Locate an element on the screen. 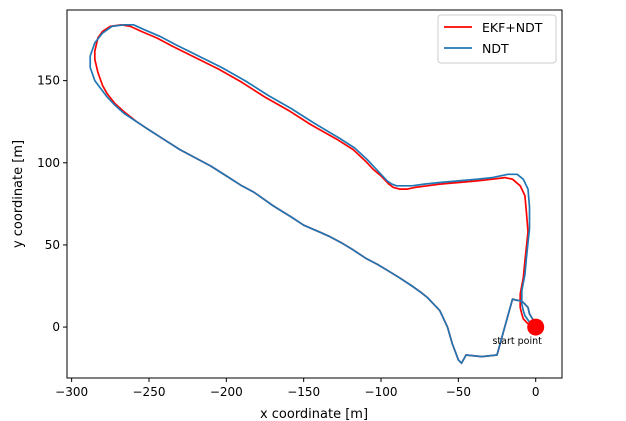  x-tick-label: −100 is located at coordinates (381, 392).